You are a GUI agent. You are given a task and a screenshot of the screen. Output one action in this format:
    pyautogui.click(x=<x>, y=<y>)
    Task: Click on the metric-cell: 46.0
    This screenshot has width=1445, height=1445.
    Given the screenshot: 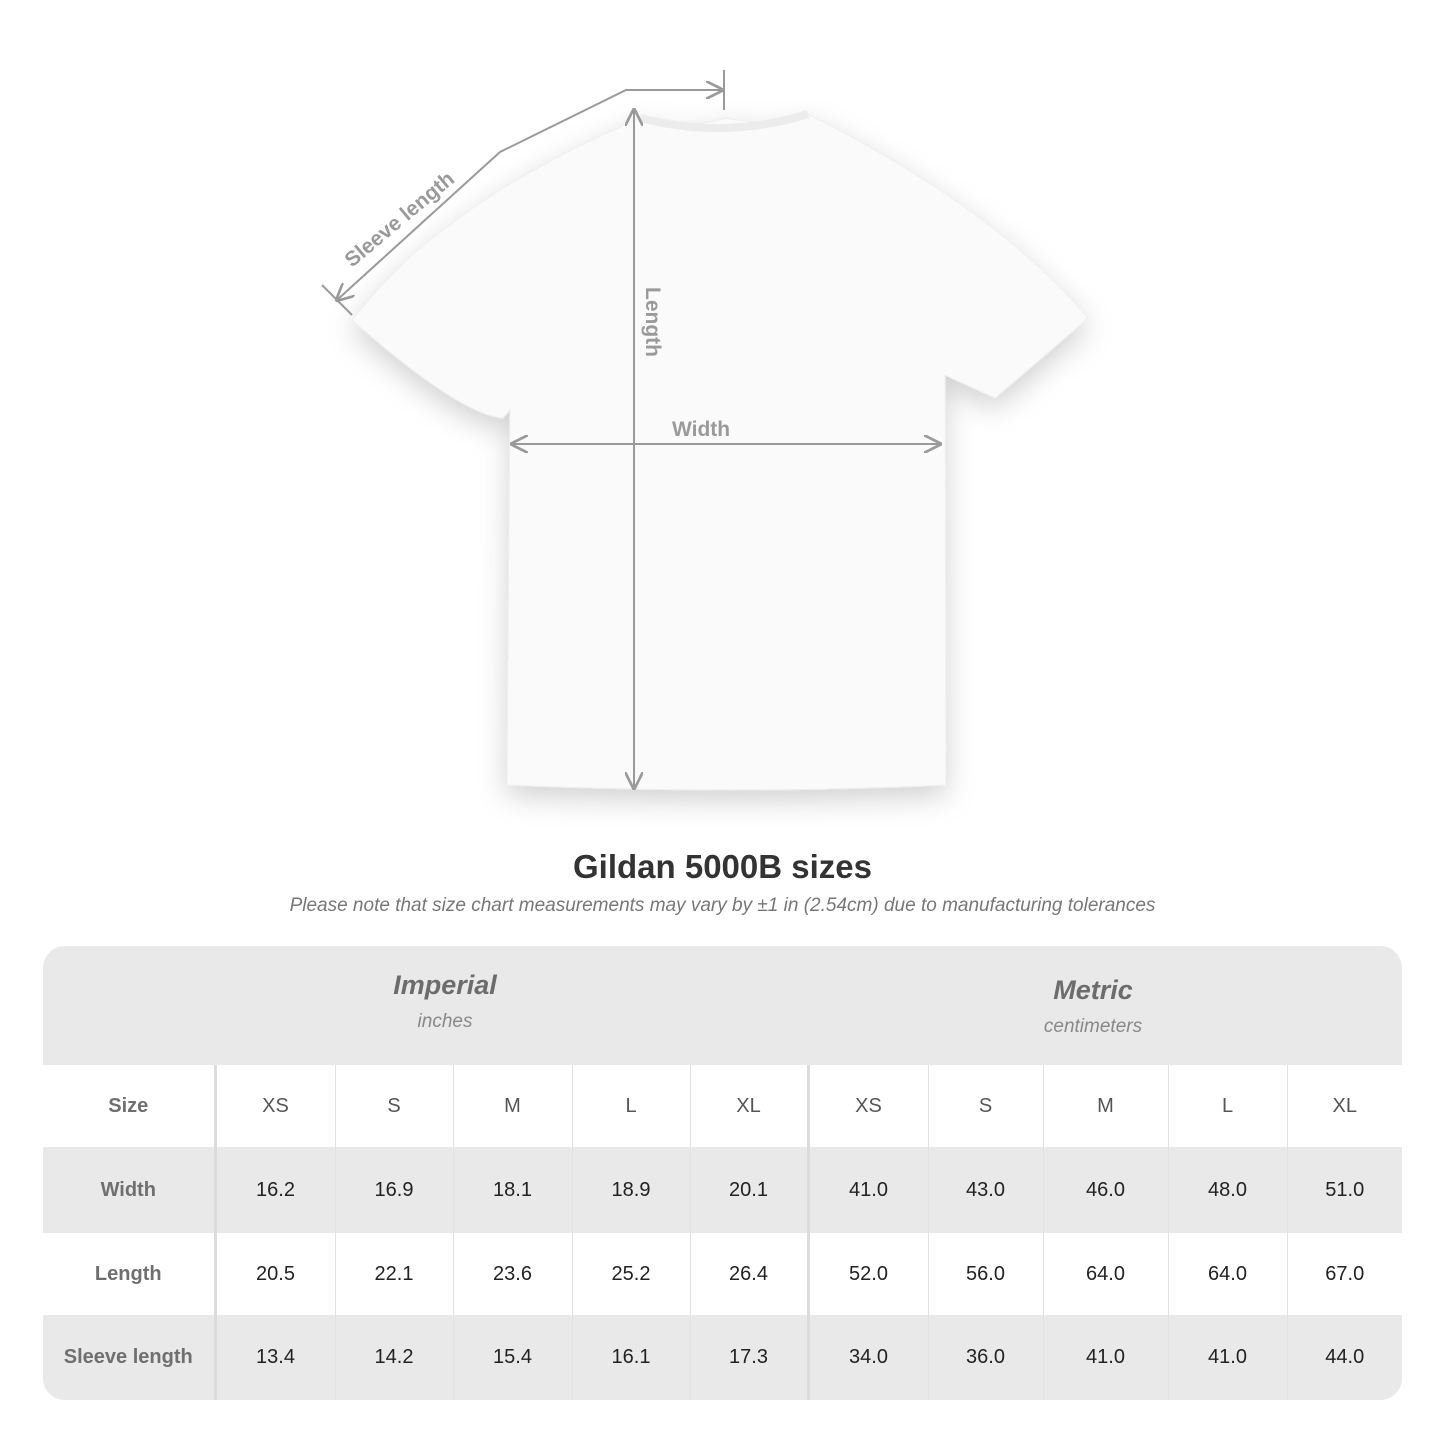 What is the action you would take?
    pyautogui.click(x=1105, y=1190)
    